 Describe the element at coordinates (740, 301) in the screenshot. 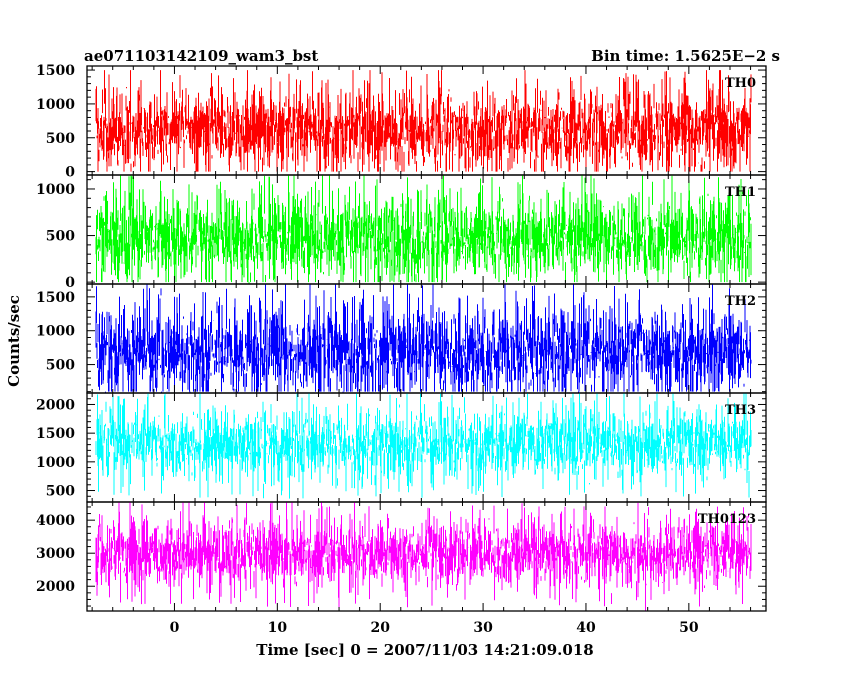

I see `panel-label: TH2` at that location.